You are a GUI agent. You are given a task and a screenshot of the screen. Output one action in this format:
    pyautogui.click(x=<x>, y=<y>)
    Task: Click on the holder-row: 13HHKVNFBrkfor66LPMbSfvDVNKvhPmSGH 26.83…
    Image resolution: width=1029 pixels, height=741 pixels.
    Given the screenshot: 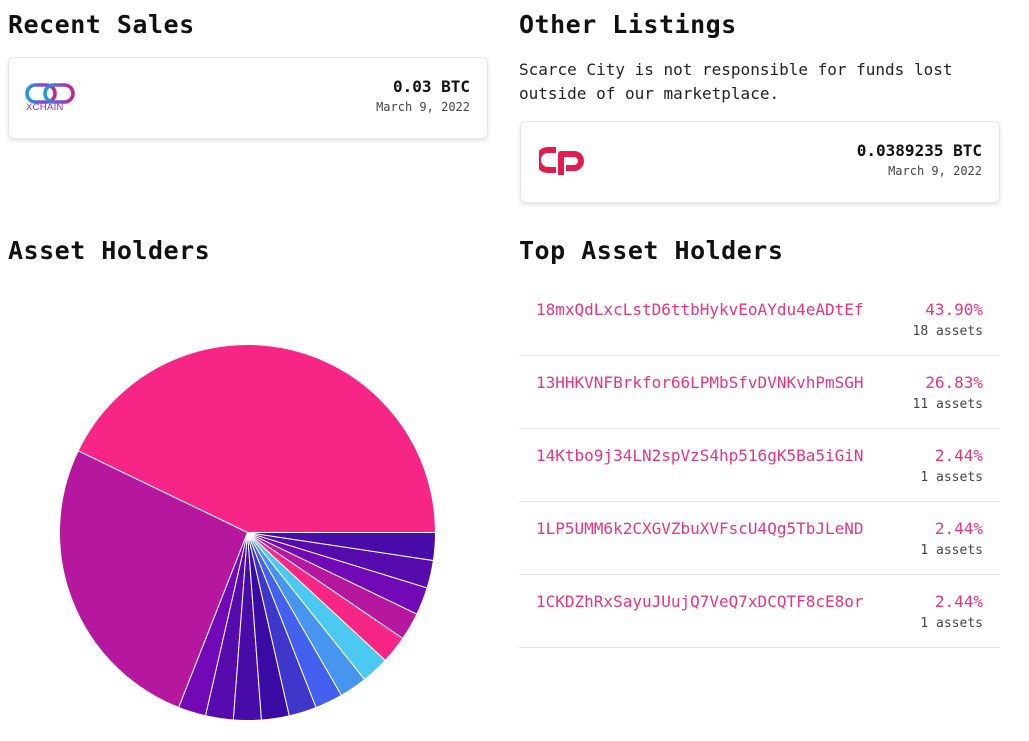 What is the action you would take?
    pyautogui.click(x=759, y=392)
    